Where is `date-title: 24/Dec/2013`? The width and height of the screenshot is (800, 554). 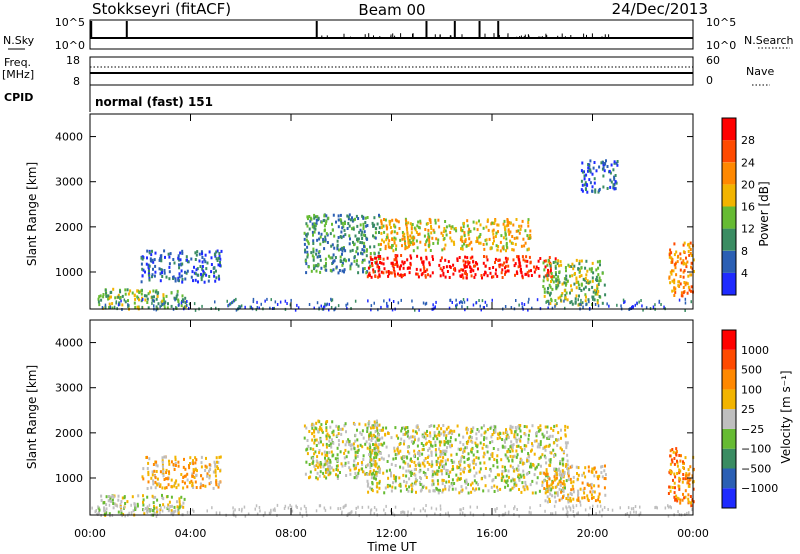 date-title: 24/Dec/2013 is located at coordinates (660, 9).